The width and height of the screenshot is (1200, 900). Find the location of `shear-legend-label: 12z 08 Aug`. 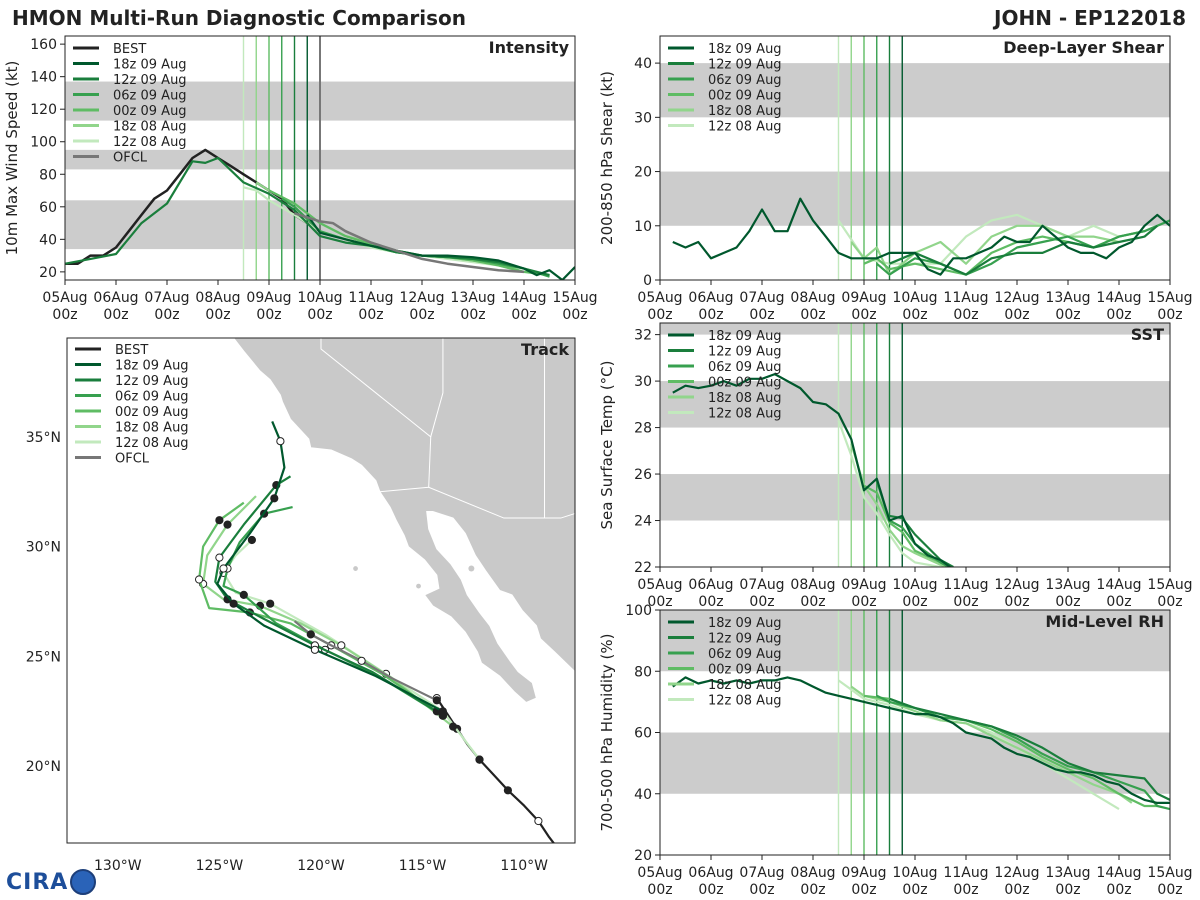

shear-legend-label: 12z 08 Aug is located at coordinates (745, 127).